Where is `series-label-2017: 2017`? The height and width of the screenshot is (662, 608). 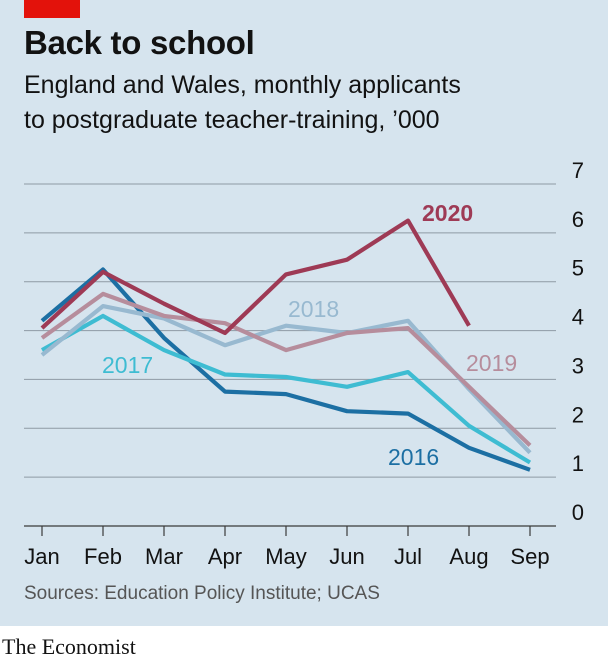
series-label-2017: 2017 is located at coordinates (127, 365).